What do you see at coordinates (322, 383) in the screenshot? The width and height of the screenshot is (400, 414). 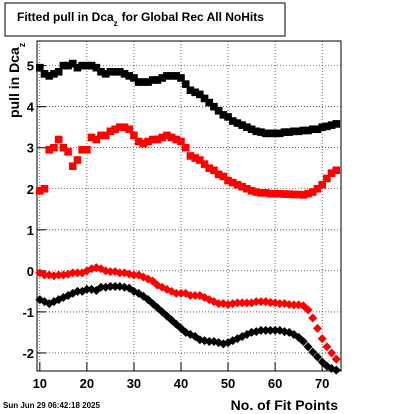 I see `x-tick-label: 70` at bounding box center [322, 383].